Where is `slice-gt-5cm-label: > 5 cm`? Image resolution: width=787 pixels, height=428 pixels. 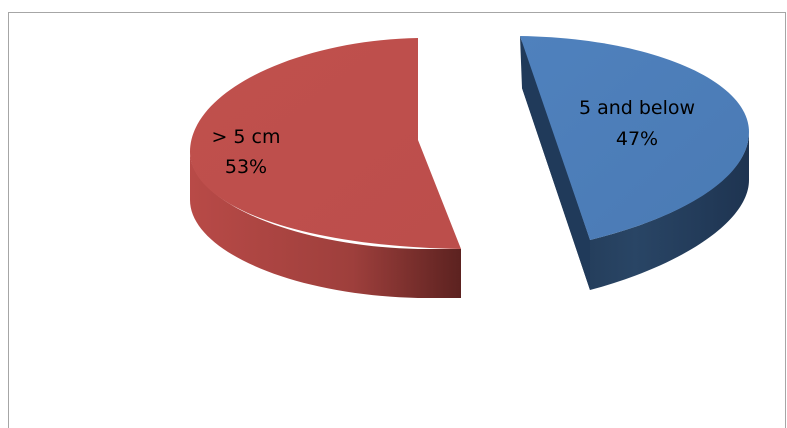 slice-gt-5cm-label: > 5 cm is located at coordinates (245, 137).